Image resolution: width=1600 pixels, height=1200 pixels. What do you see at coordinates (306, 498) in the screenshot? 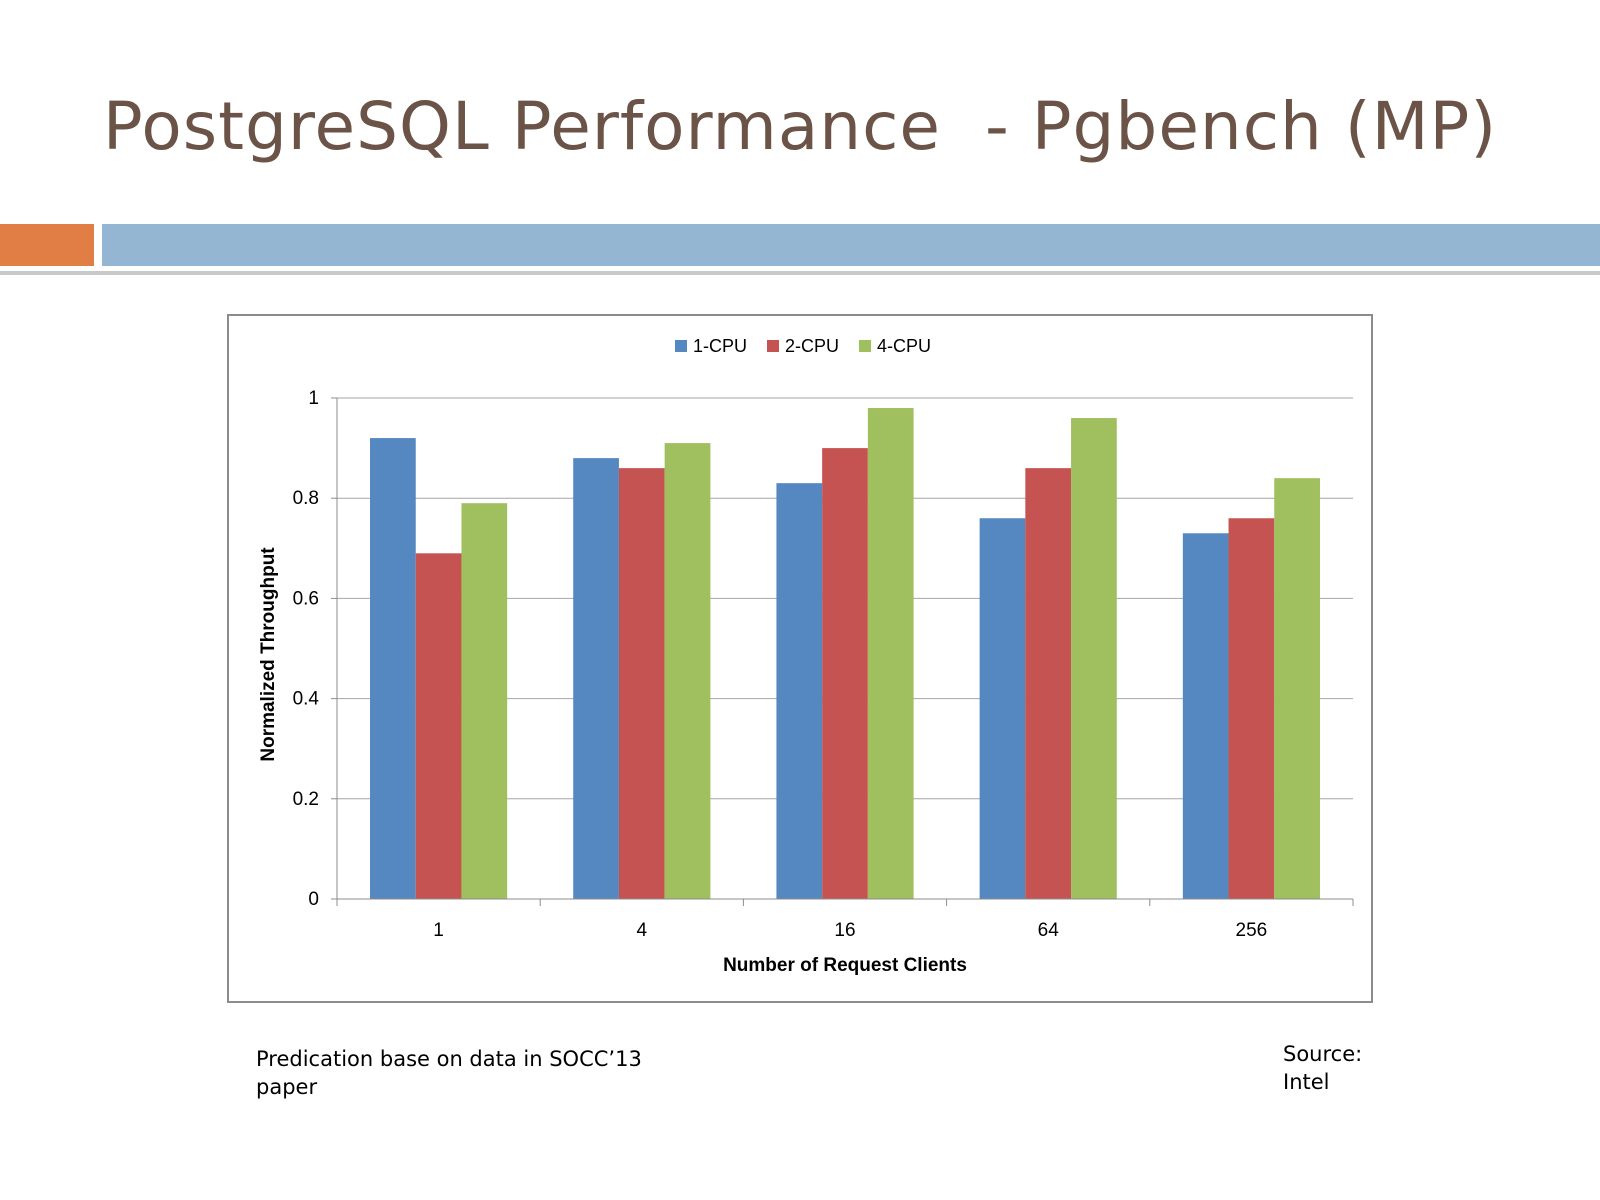
I see `y-tick-label: 0.8` at bounding box center [306, 498].